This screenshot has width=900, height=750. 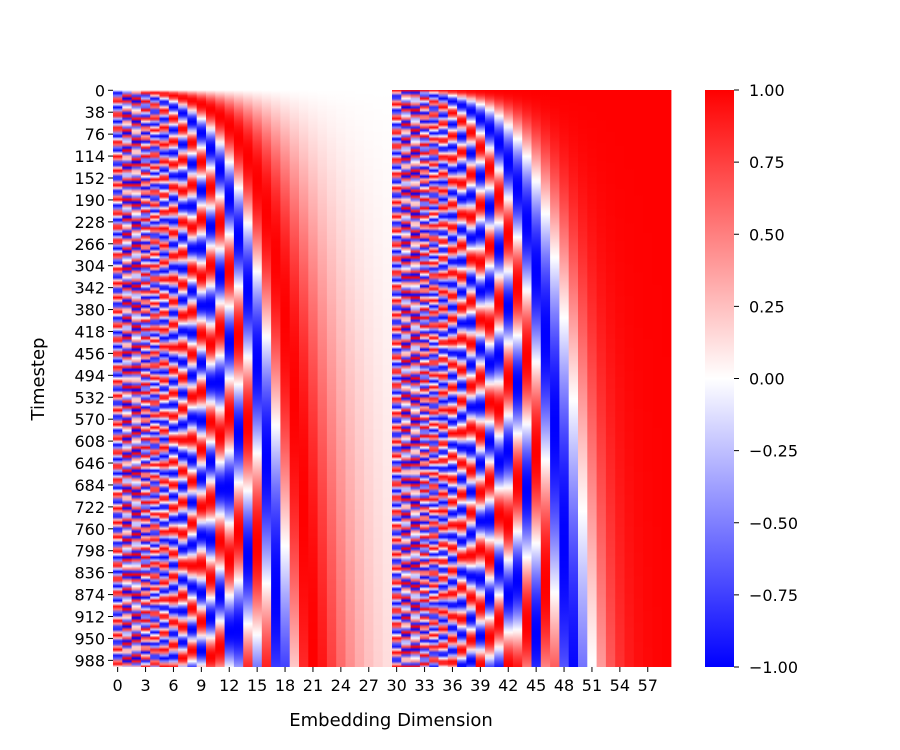 What do you see at coordinates (89, 200) in the screenshot?
I see `y-tick-label: 190` at bounding box center [89, 200].